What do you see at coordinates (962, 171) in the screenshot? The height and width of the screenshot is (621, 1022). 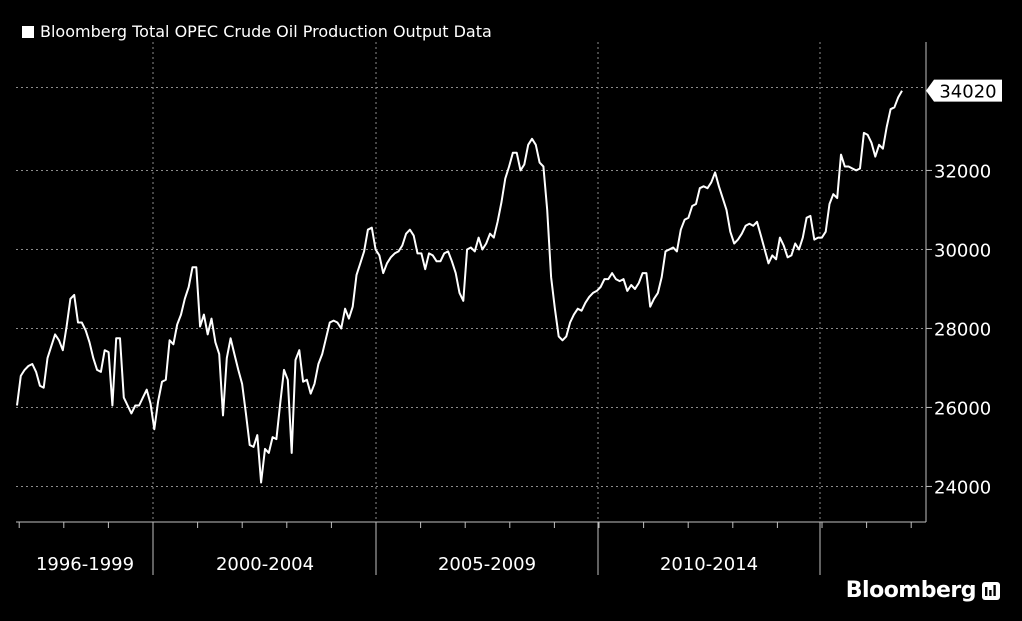 I see `y-tick-label: 32000` at bounding box center [962, 171].